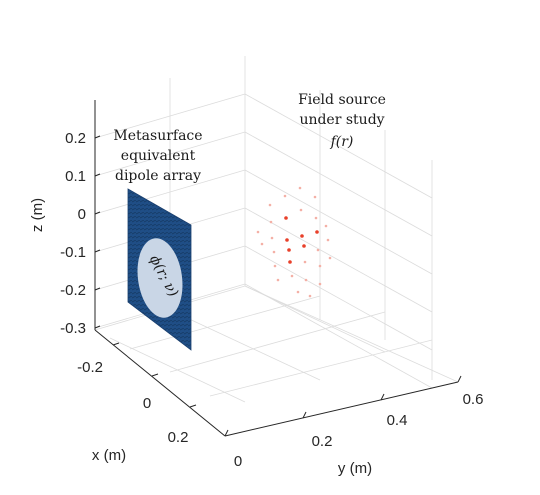  What do you see at coordinates (322, 441) in the screenshot?
I see `y-tick-label: 0.2` at bounding box center [322, 441].